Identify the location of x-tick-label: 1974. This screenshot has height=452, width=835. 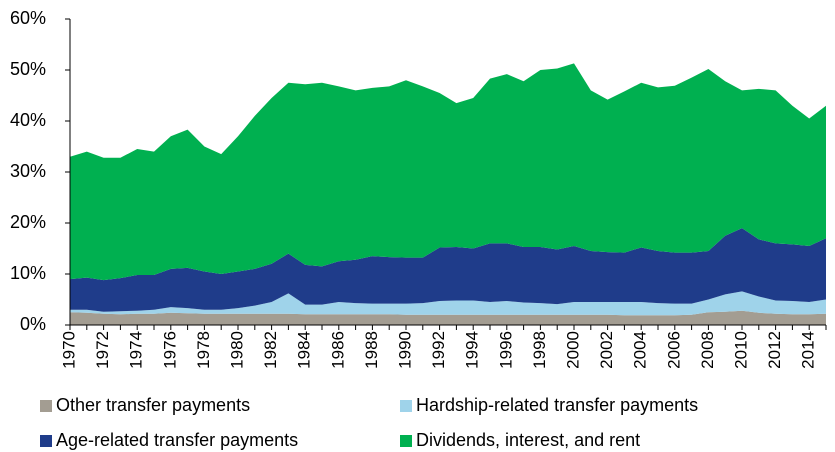
(136, 350).